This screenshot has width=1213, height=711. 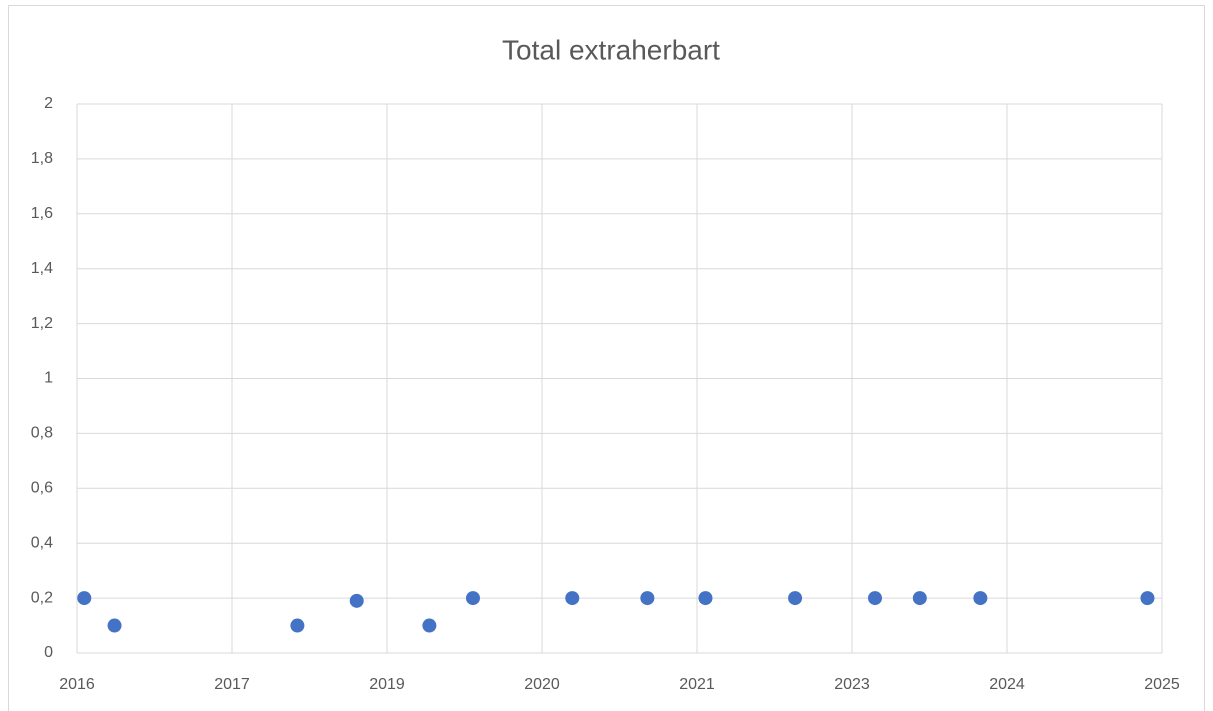 I want to click on chart-title: Total extraherbart, so click(x=611, y=49).